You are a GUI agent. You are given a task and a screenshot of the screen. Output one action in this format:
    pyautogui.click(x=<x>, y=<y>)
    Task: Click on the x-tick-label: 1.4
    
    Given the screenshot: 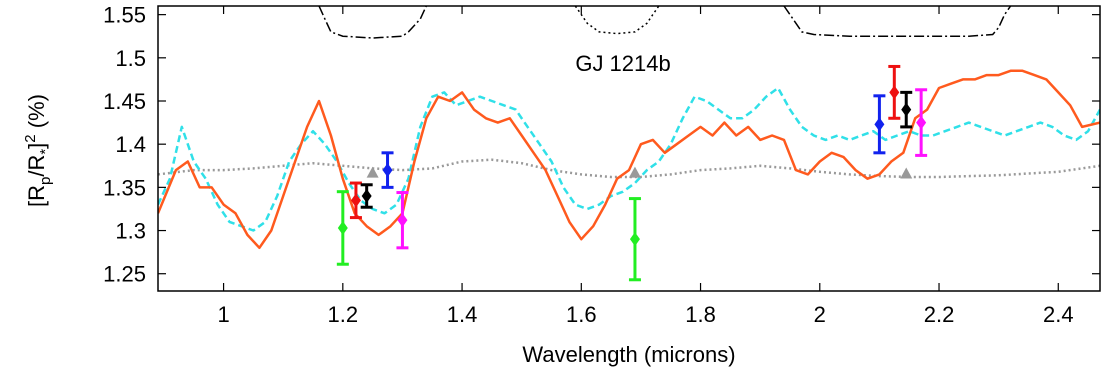 What is the action you would take?
    pyautogui.click(x=462, y=314)
    